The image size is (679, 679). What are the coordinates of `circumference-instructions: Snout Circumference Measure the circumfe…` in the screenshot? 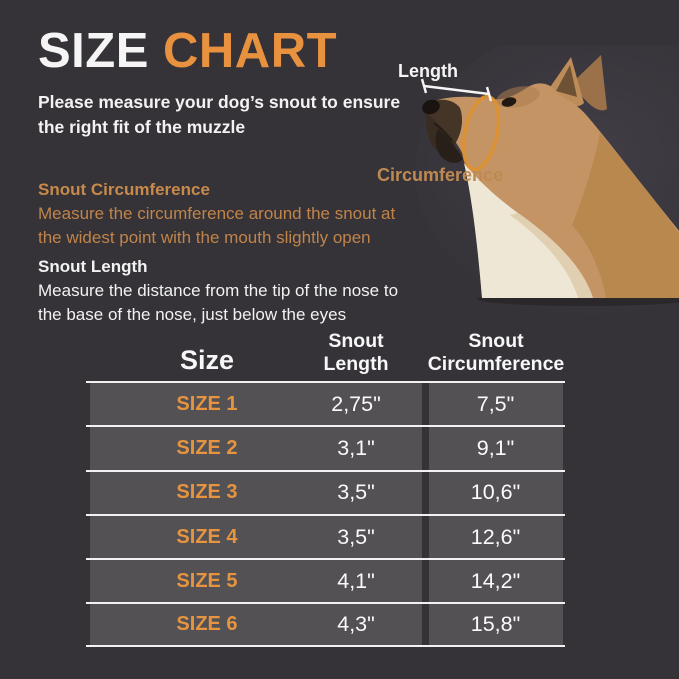 It's located at (216, 214).